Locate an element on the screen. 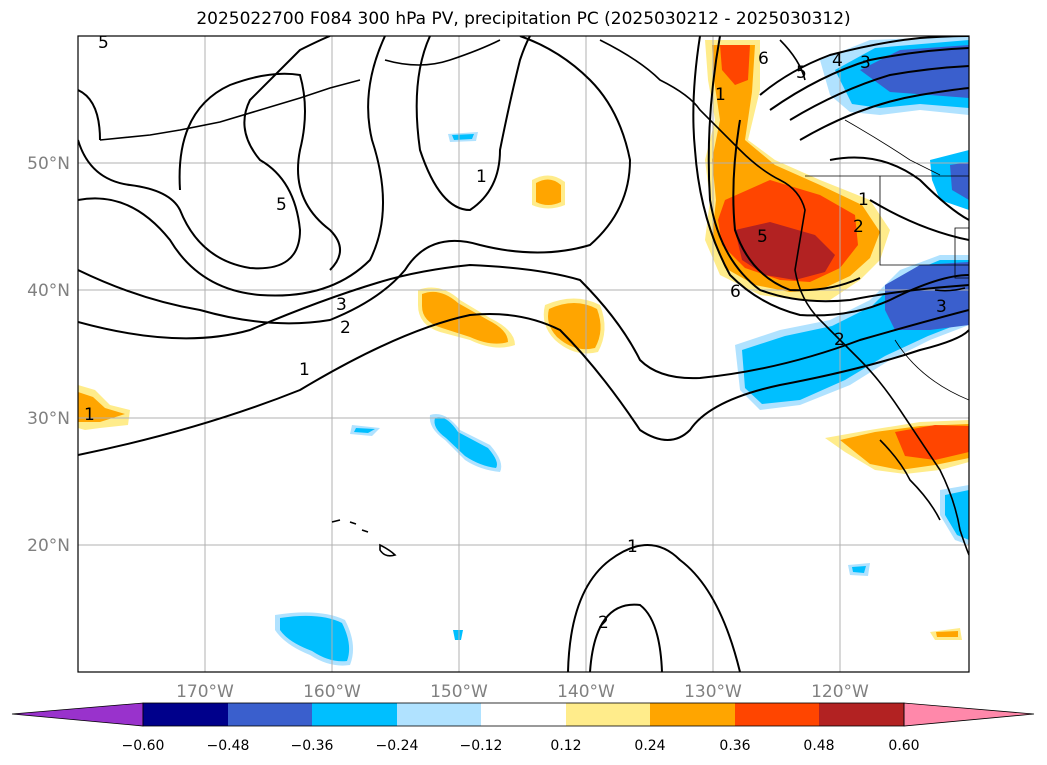 Image resolution: width=1047 pixels, height=765 pixels. contour-label: 4 is located at coordinates (837, 61).